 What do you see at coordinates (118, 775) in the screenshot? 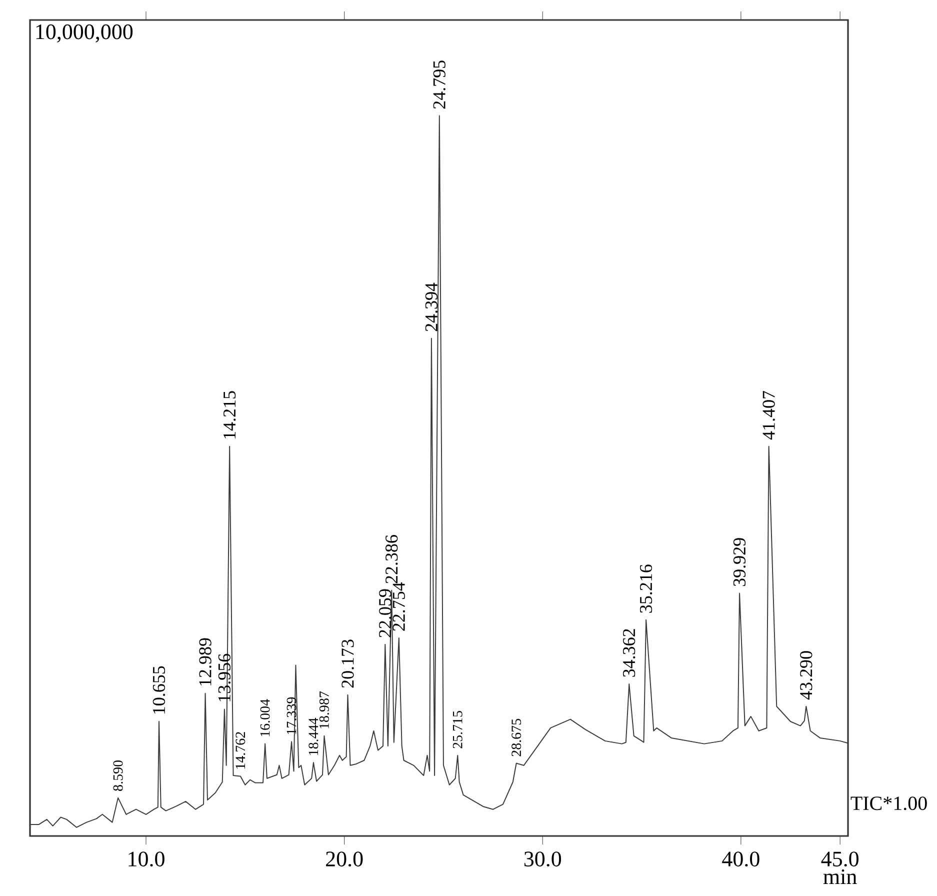
I see `annotation: 8.590` at bounding box center [118, 775].